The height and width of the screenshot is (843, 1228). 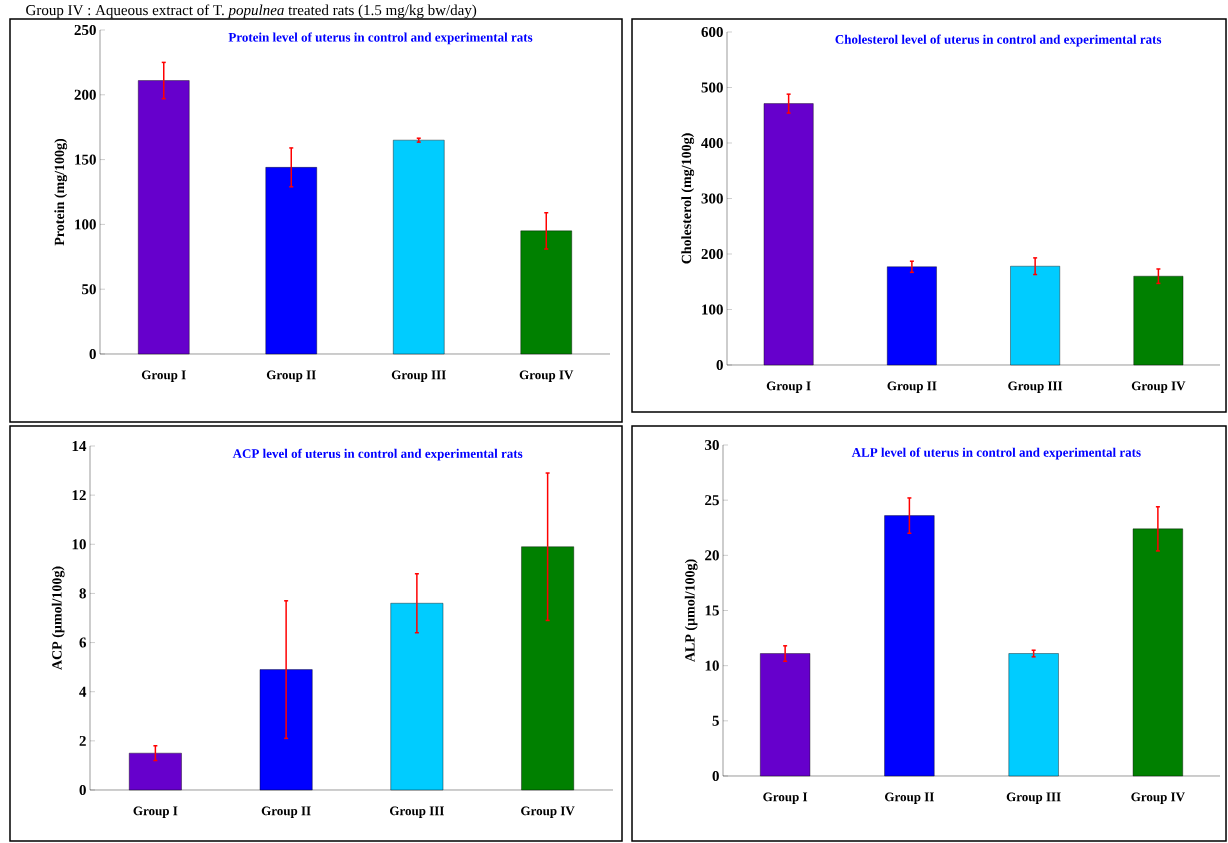 What do you see at coordinates (89, 289) in the screenshot?
I see `y-tick-label: 50` at bounding box center [89, 289].